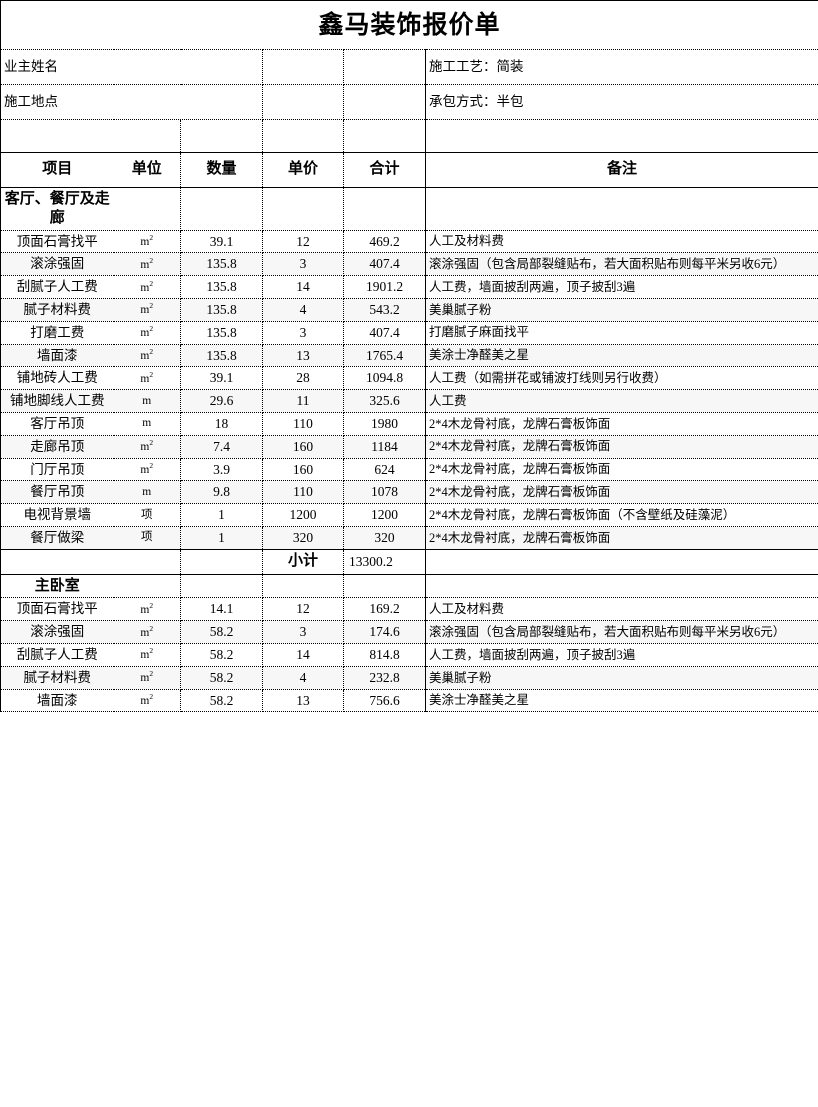 This screenshot has height=1107, width=818. I want to click on cell-total: 1765.4, so click(384, 356).